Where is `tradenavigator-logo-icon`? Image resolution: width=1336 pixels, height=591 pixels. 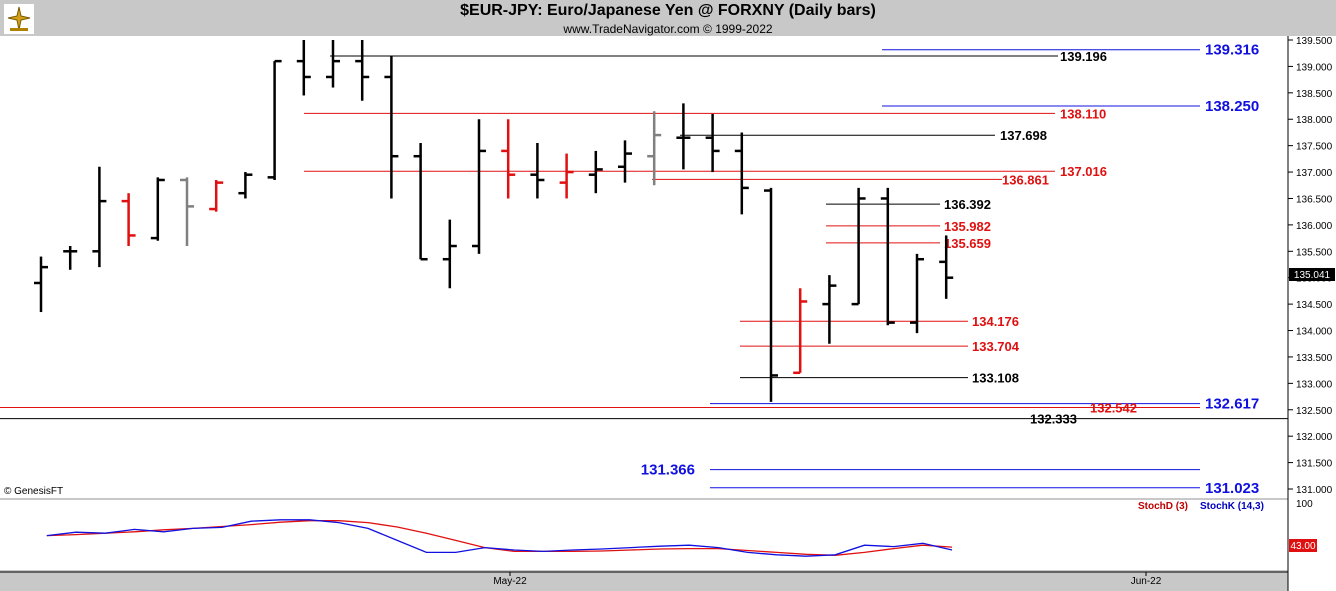
tradenavigator-logo-icon is located at coordinates (19, 19).